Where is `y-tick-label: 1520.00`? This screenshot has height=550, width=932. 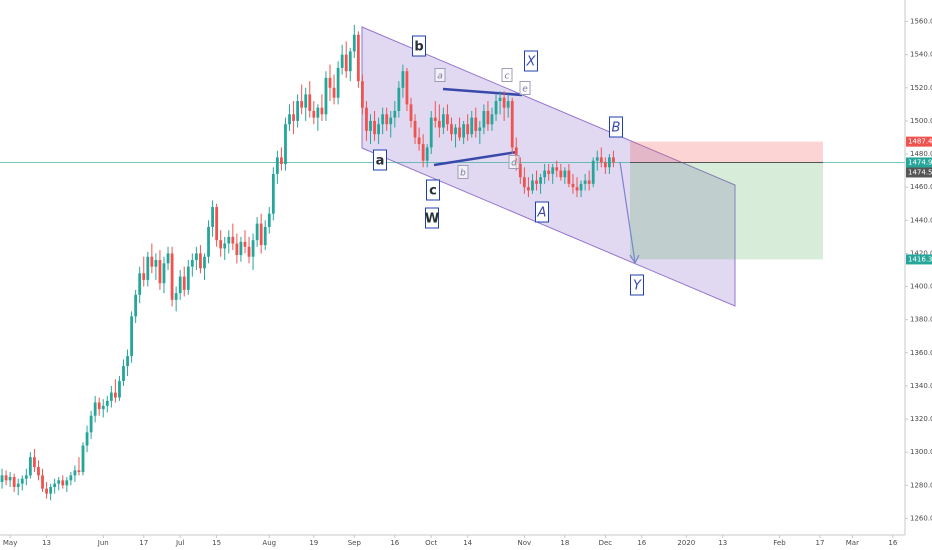
y-tick-label: 1520.00 is located at coordinates (921, 88).